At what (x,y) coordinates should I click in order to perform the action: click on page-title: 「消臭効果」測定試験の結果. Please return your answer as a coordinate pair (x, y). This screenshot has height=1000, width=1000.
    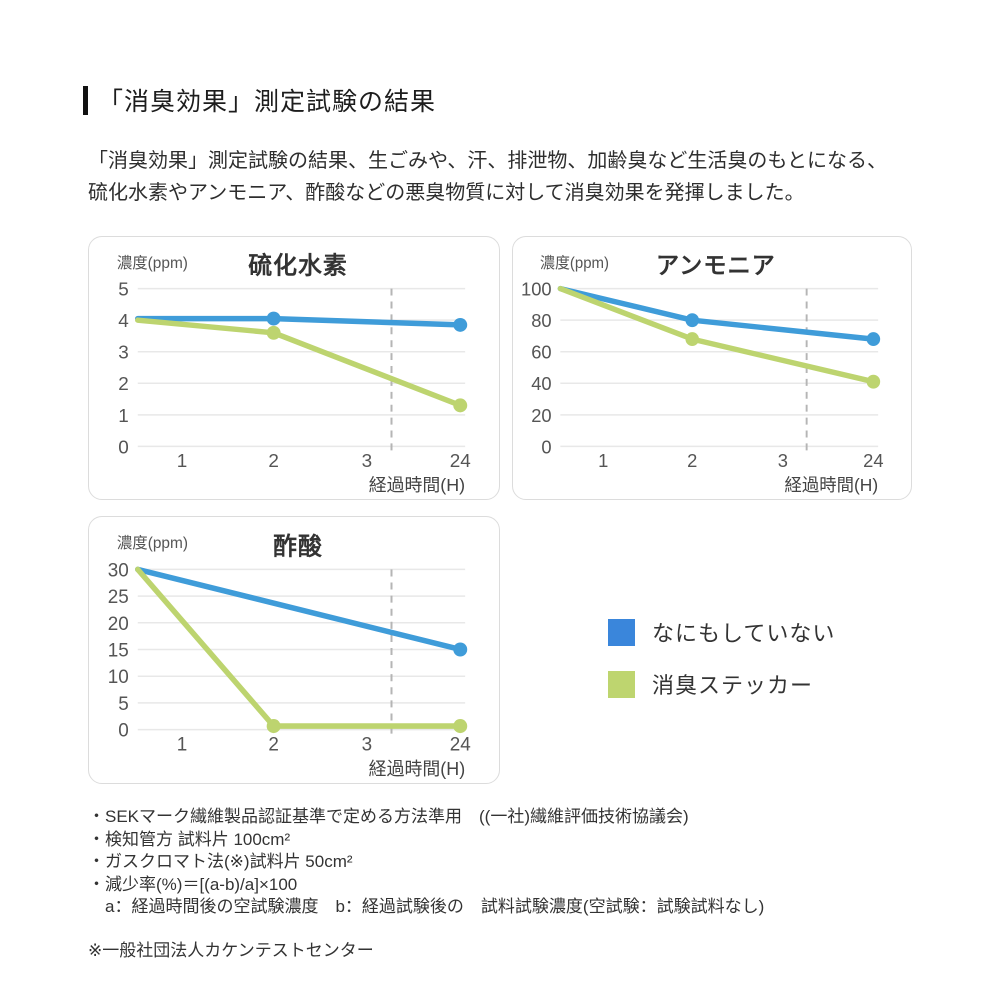
    Looking at the image, I should click on (267, 102).